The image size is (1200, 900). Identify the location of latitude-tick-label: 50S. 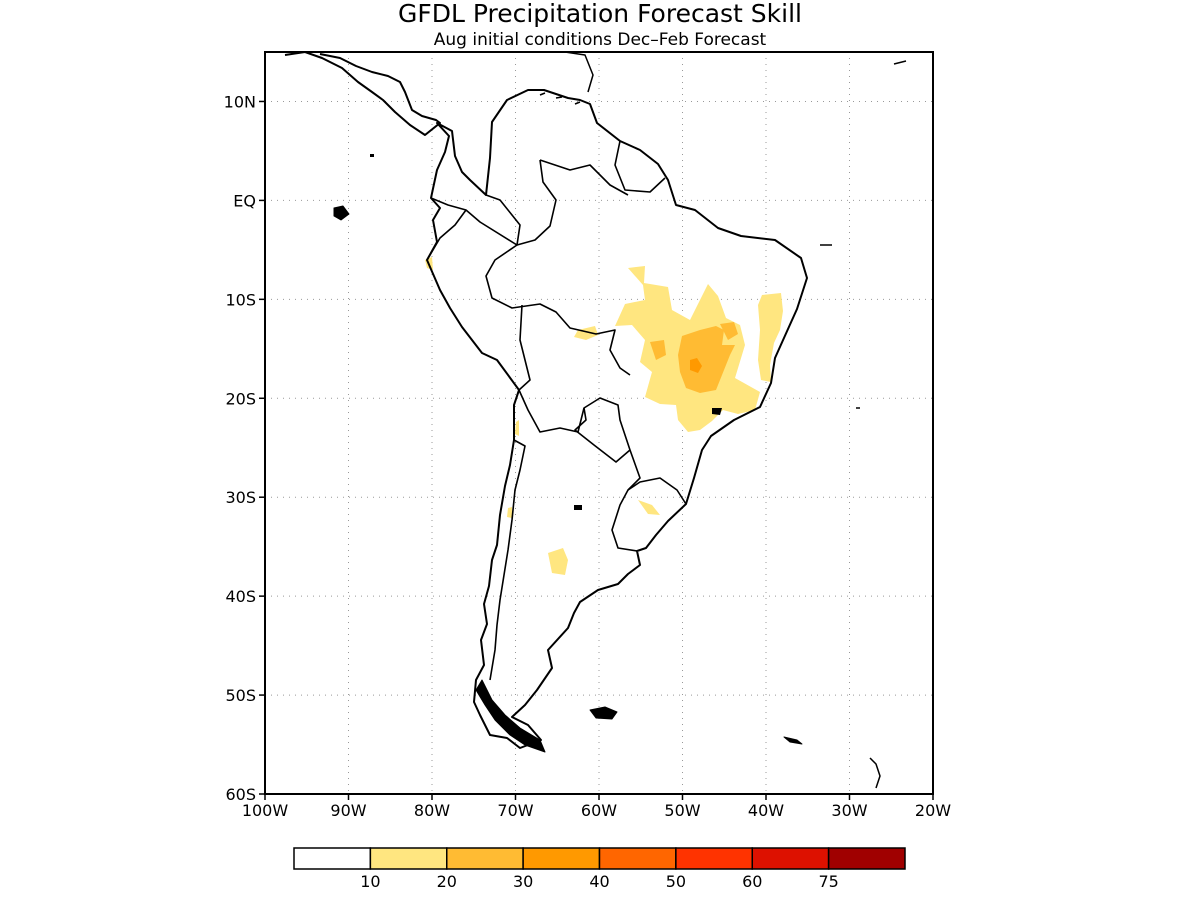
(240, 695).